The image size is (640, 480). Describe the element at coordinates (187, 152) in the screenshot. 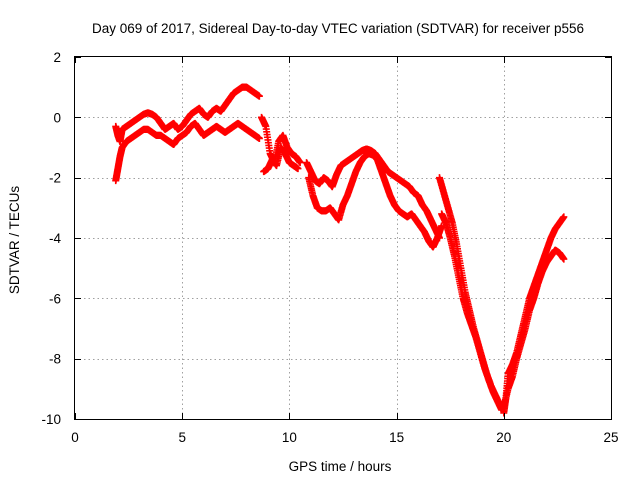

I see `series-sdtvar-trace-b` at that location.